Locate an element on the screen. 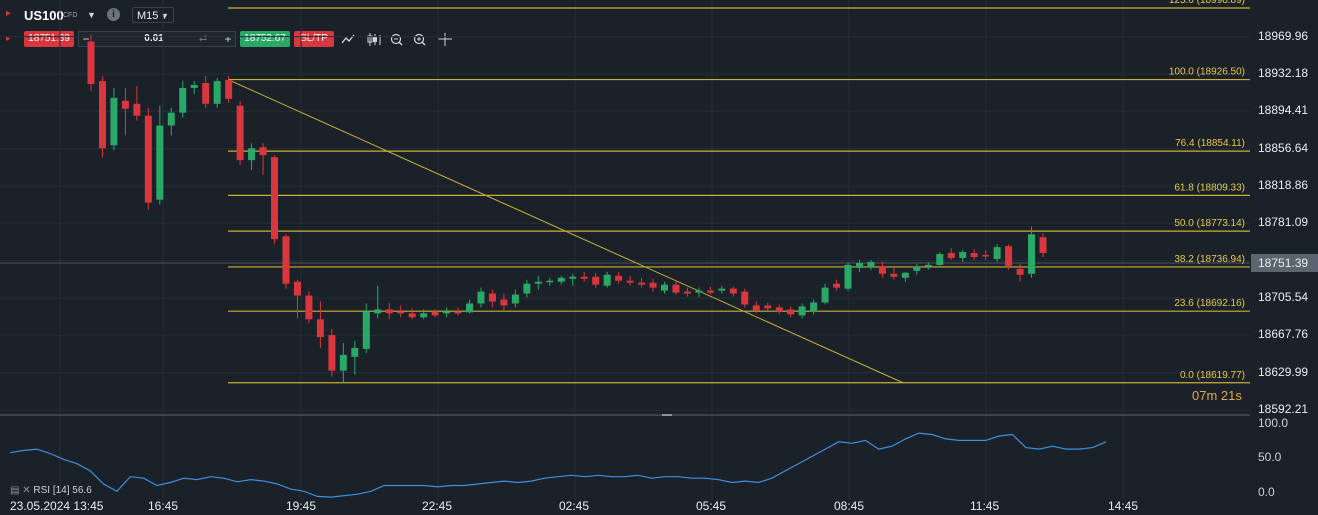 The width and height of the screenshot is (1318, 515). time-tick-label: 16:45 is located at coordinates (163, 506).